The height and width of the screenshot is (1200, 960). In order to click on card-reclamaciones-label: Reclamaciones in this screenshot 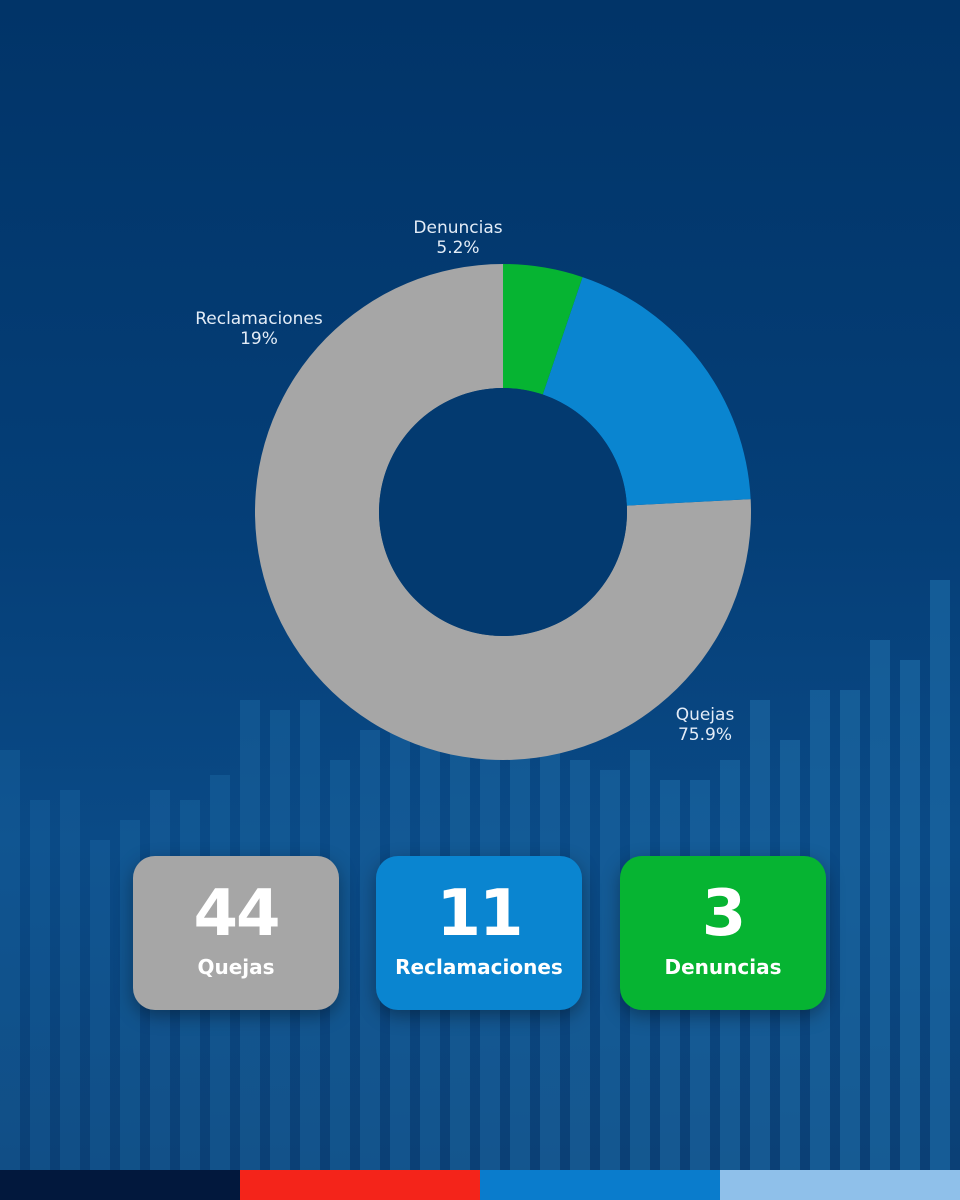, I will do `click(479, 967)`.